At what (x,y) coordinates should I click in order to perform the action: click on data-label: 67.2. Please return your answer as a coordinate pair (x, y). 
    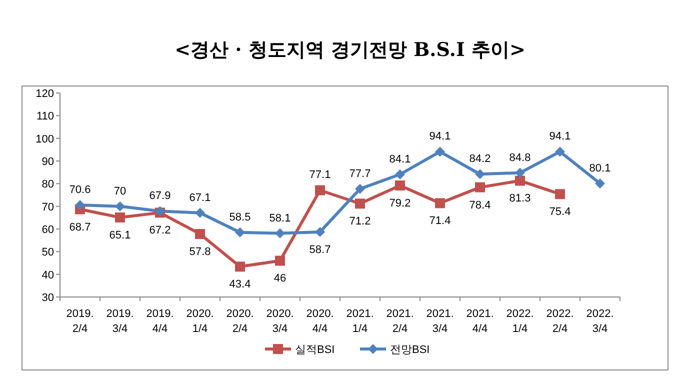
    Looking at the image, I should click on (160, 230).